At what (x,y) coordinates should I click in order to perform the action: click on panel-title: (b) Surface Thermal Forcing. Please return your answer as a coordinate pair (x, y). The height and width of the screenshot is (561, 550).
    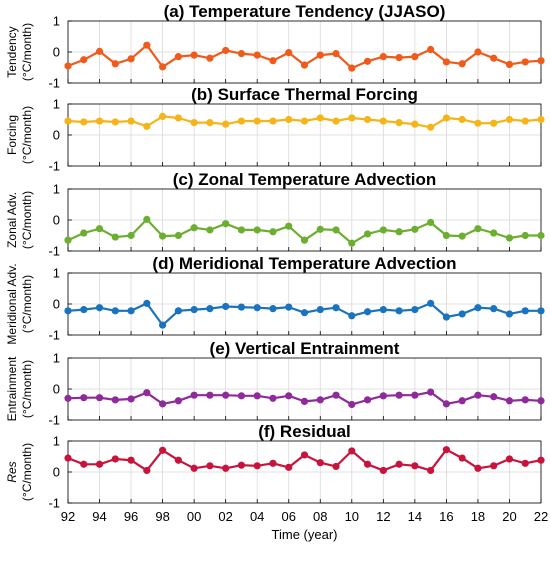
    Looking at the image, I should click on (304, 94).